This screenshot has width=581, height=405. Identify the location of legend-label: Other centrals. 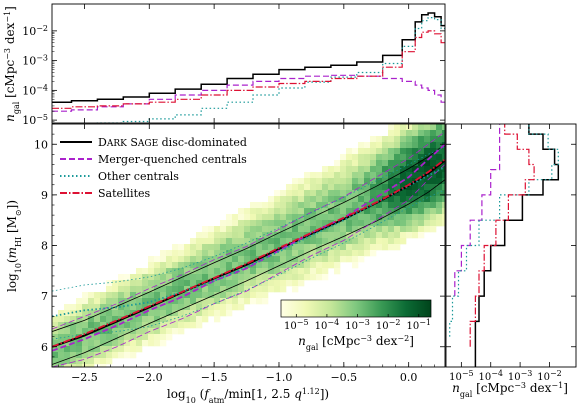
(138, 176).